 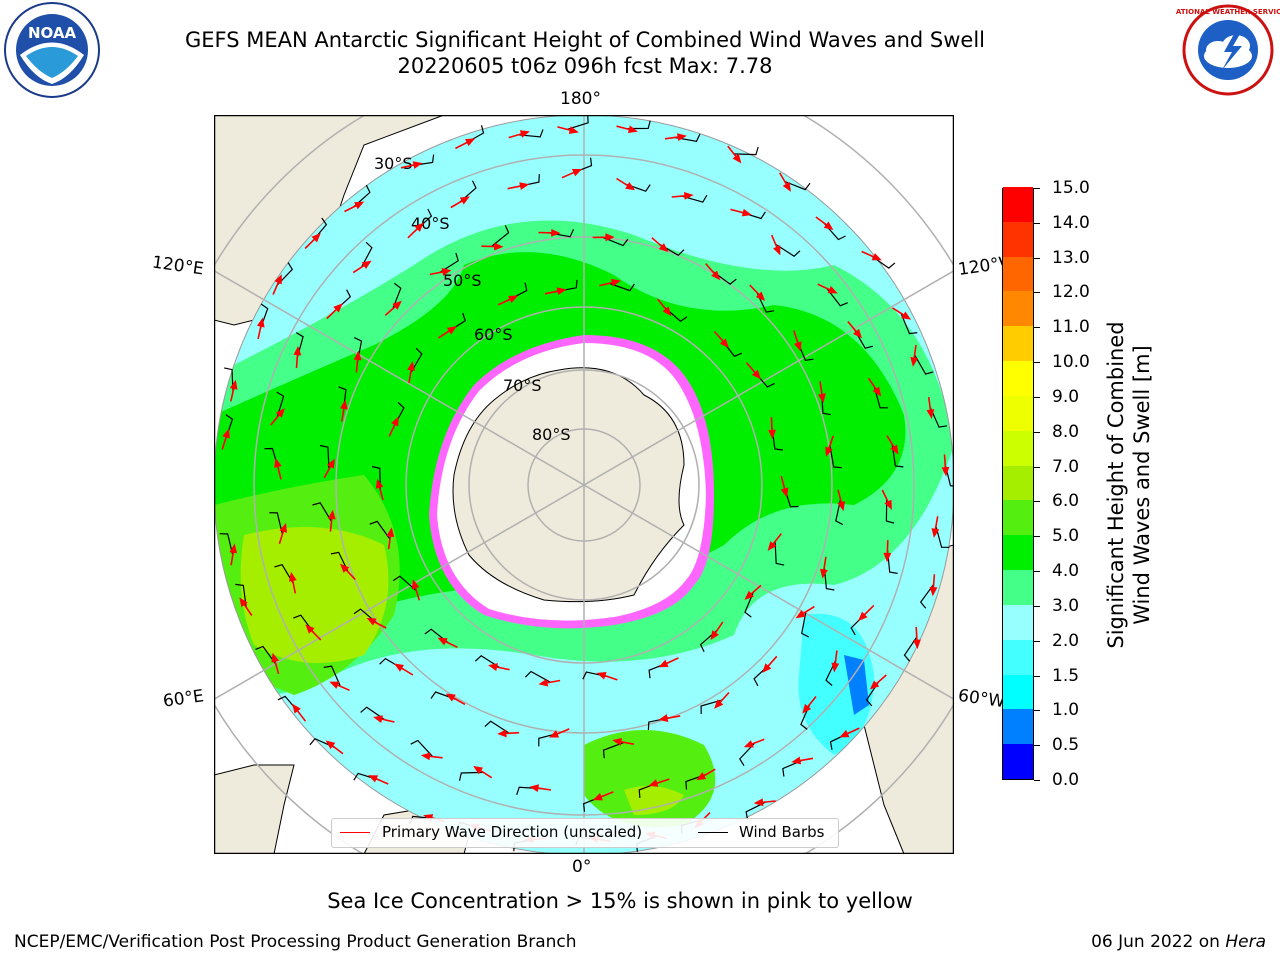 I want to click on colorbar, so click(x=1018, y=483).